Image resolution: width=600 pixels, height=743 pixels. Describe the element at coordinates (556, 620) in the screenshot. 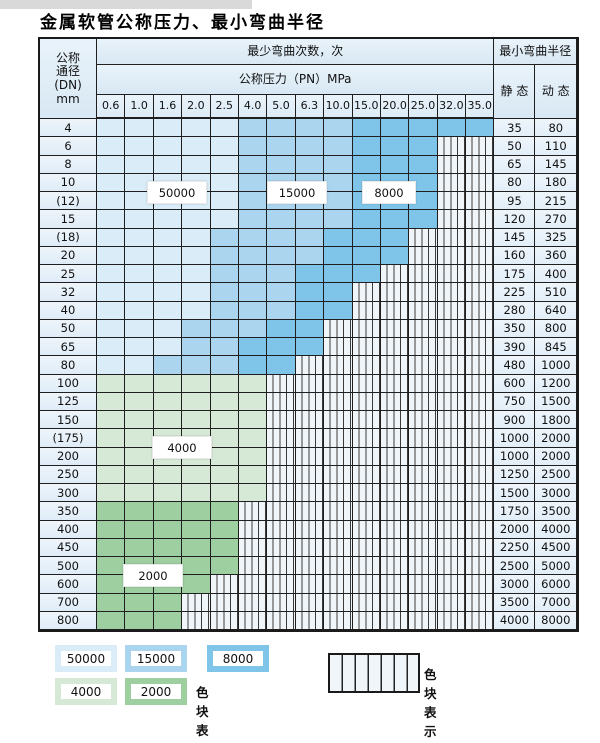

I see `dynamic-radius-value: 8000` at that location.